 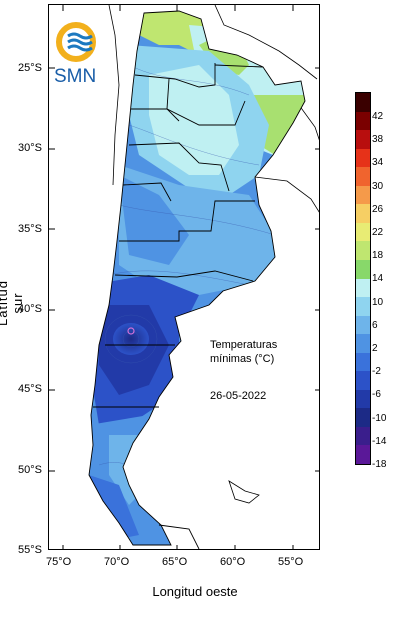 What do you see at coordinates (379, 418) in the screenshot?
I see `color-scale-label: -10` at bounding box center [379, 418].